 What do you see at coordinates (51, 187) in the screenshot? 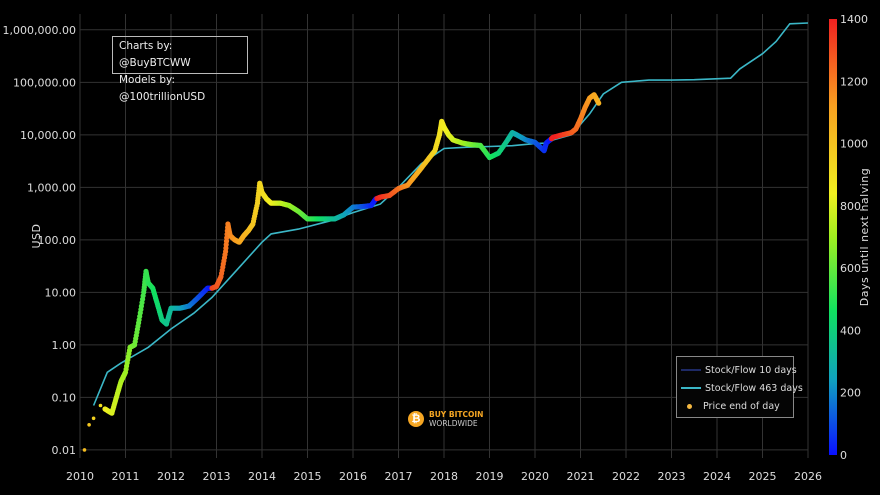
I see `y-tick-label: 1,000.00` at bounding box center [51, 187].